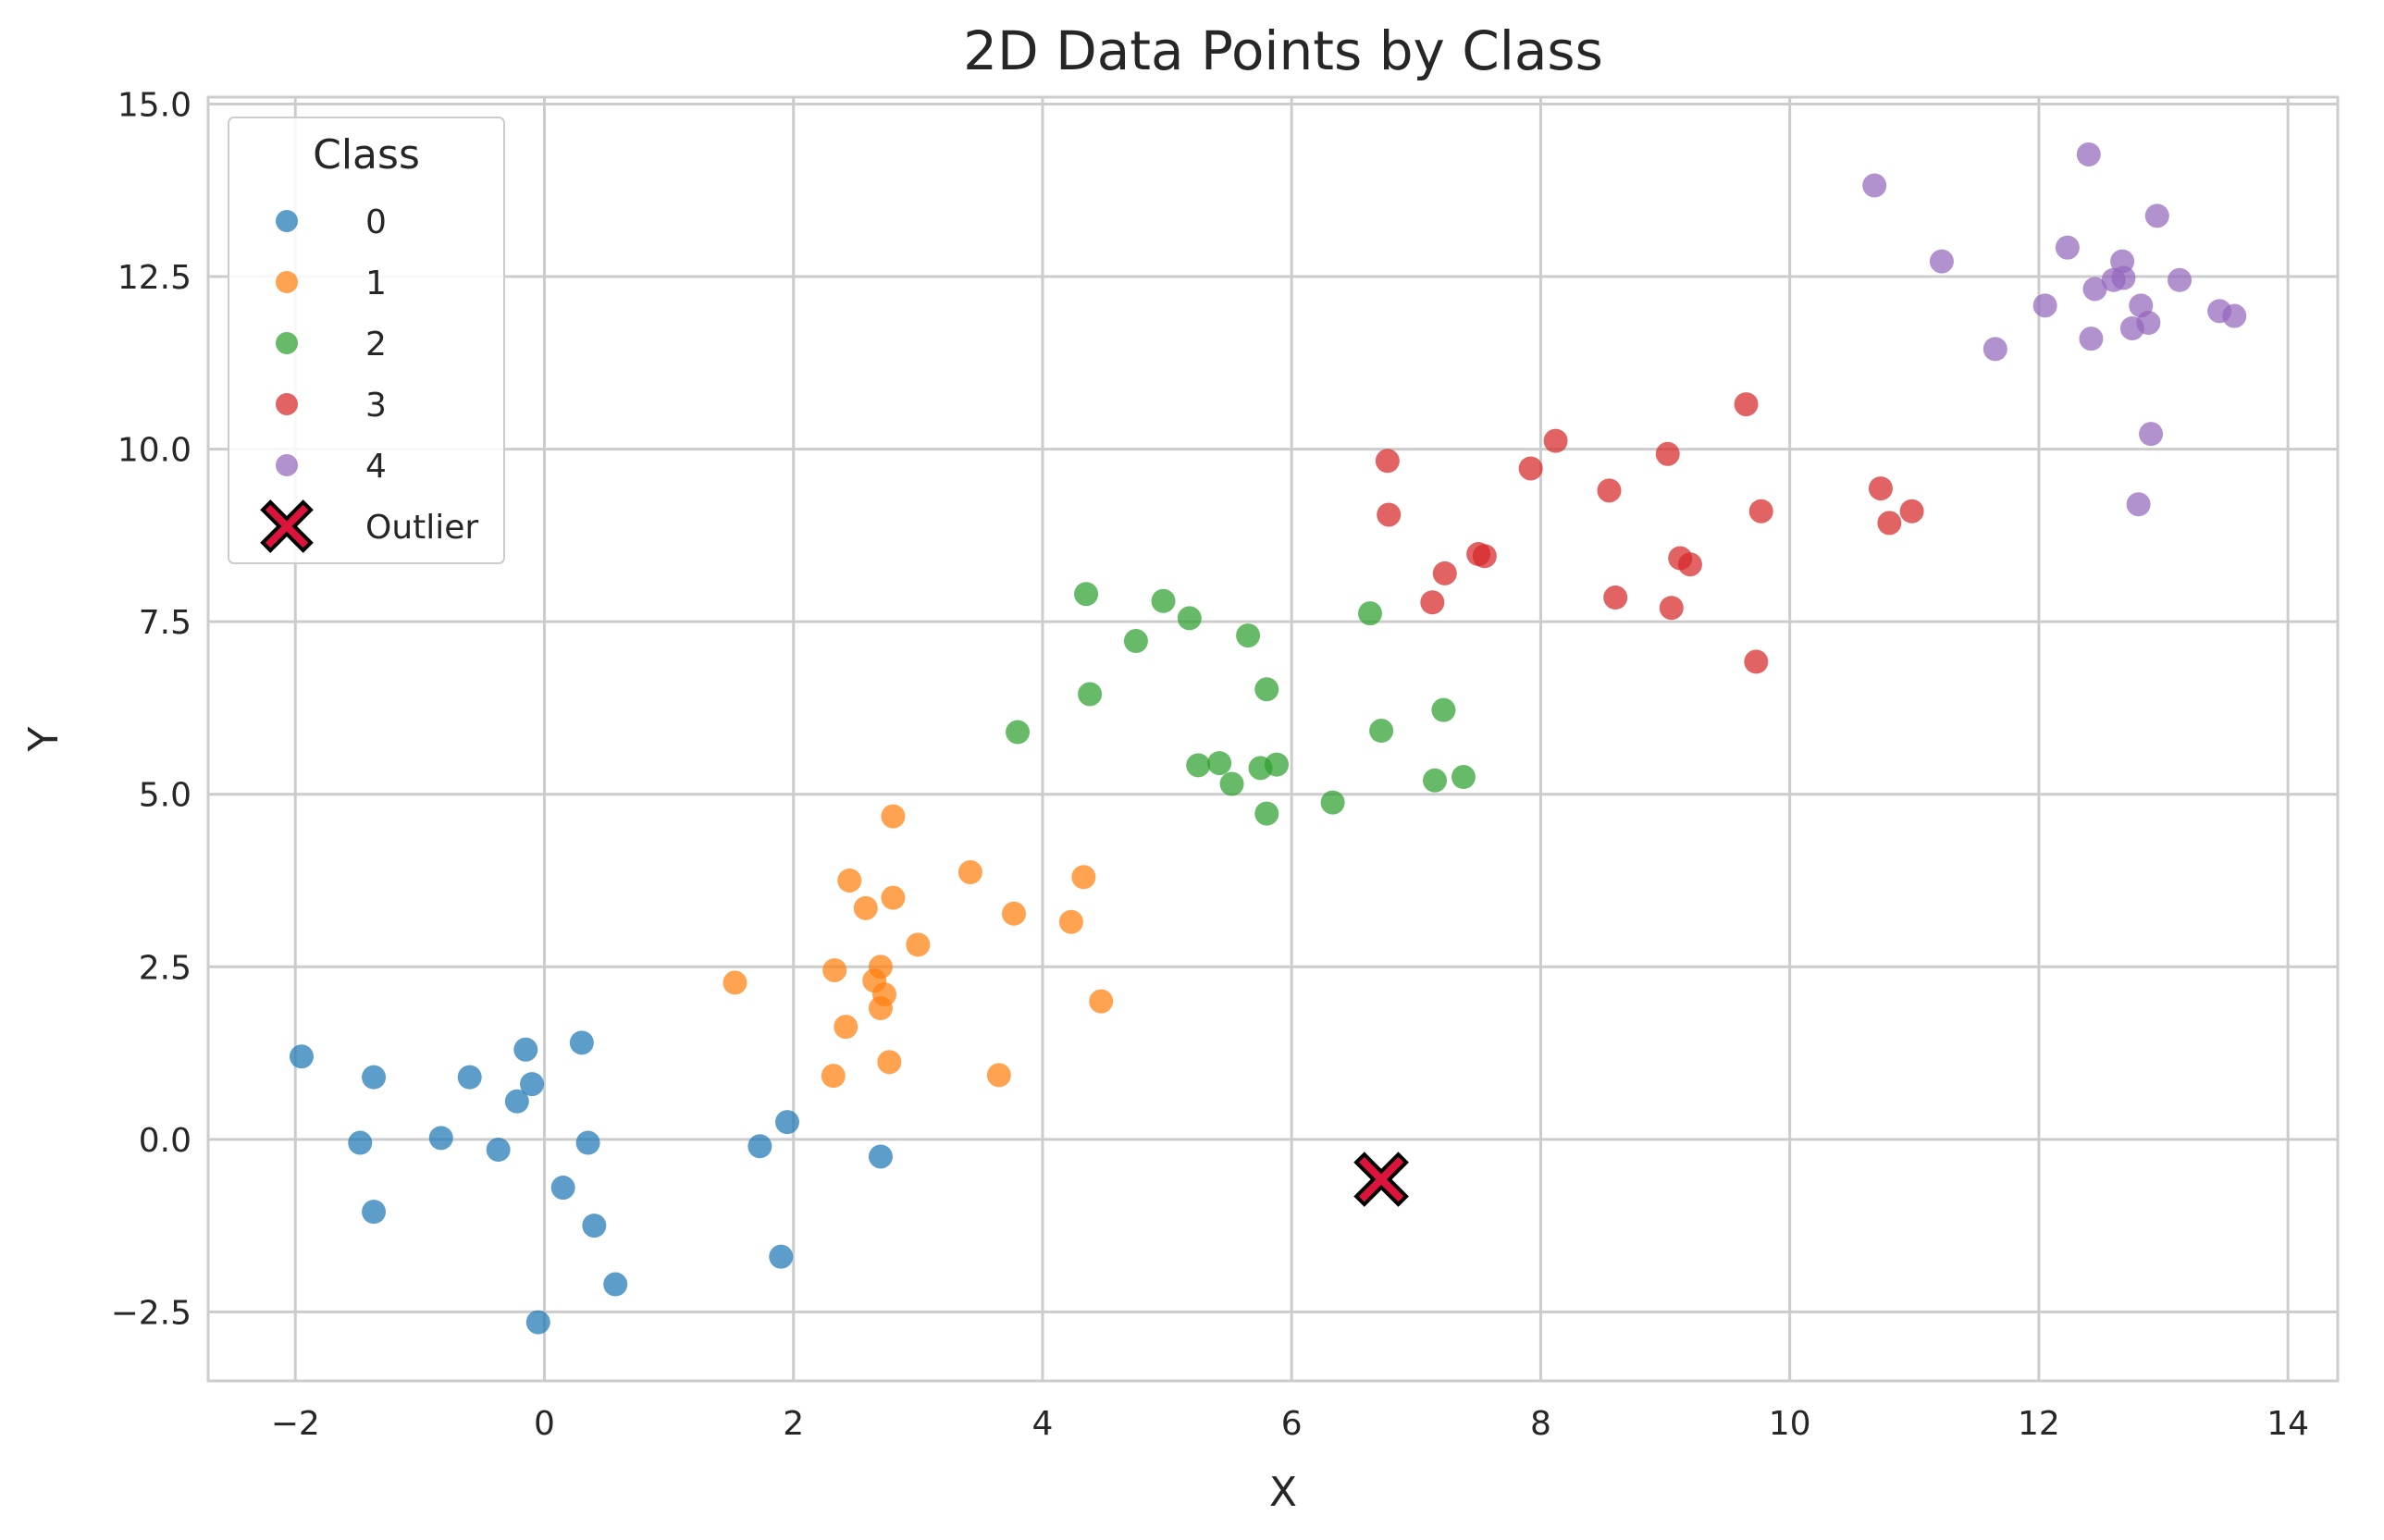 This screenshot has height=1540, width=2384. What do you see at coordinates (331, 283) in the screenshot?
I see `legend-item-1: 1` at bounding box center [331, 283].